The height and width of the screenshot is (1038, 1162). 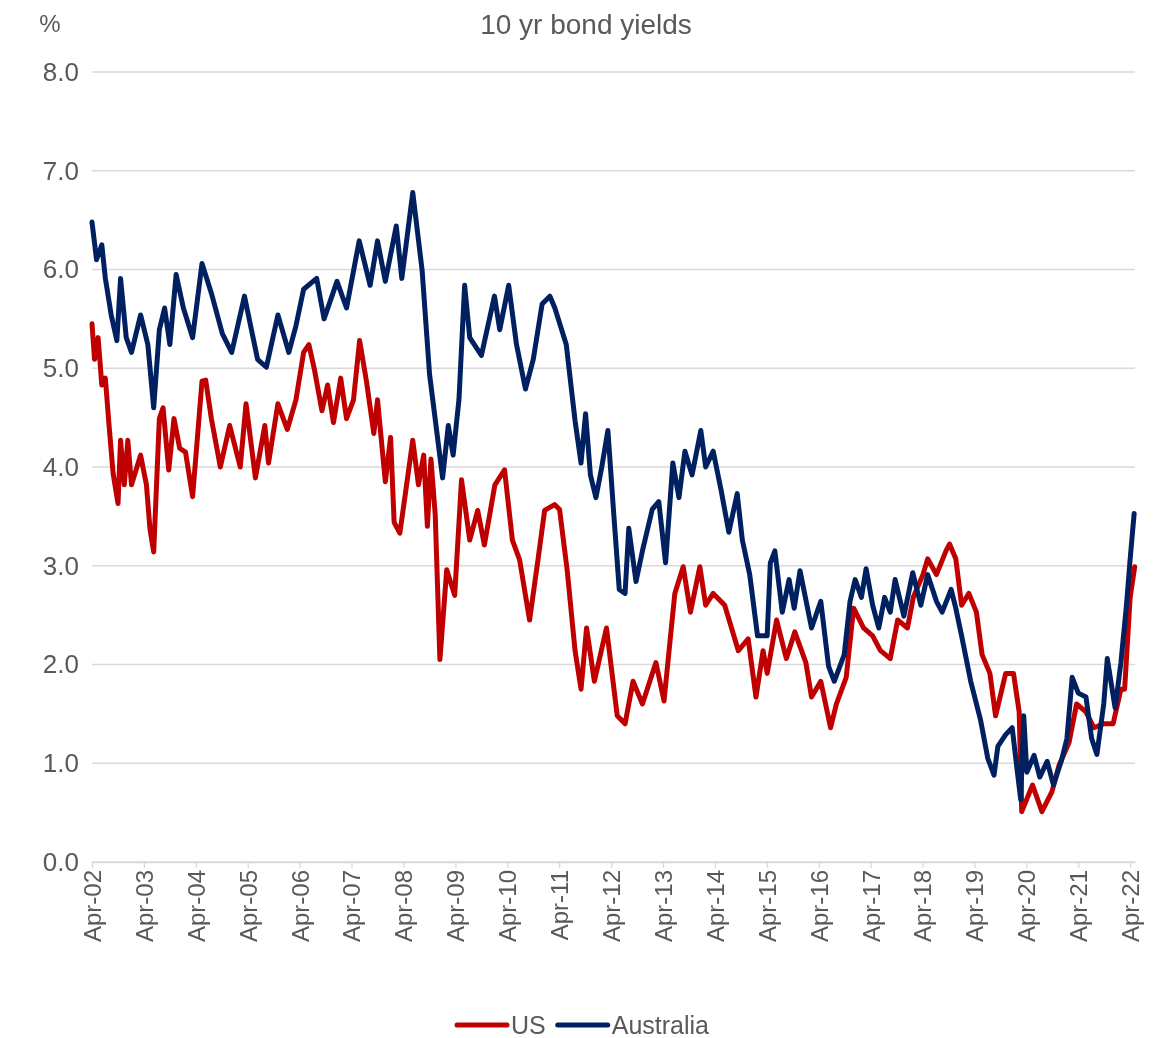 I want to click on chart-title: 10 yr bond yields, so click(x=586, y=24).